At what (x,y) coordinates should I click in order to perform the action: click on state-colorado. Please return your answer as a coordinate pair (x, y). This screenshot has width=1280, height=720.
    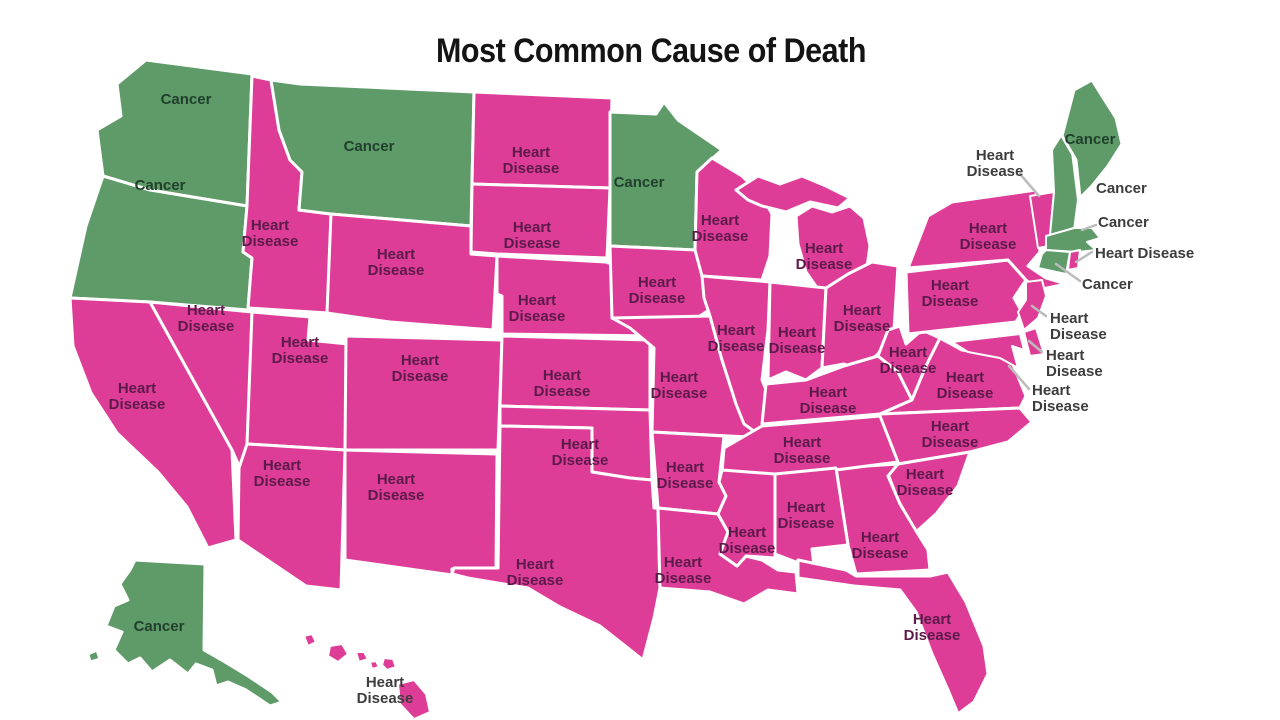
    Looking at the image, I should click on (423, 393).